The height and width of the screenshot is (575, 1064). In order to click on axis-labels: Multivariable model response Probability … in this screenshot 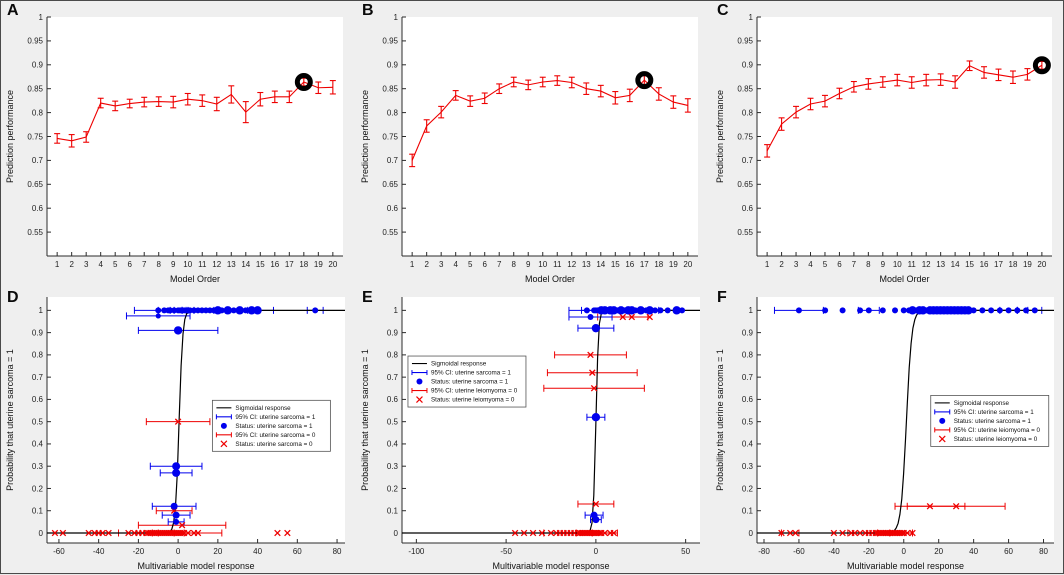, I will do `click(485, 460)`.